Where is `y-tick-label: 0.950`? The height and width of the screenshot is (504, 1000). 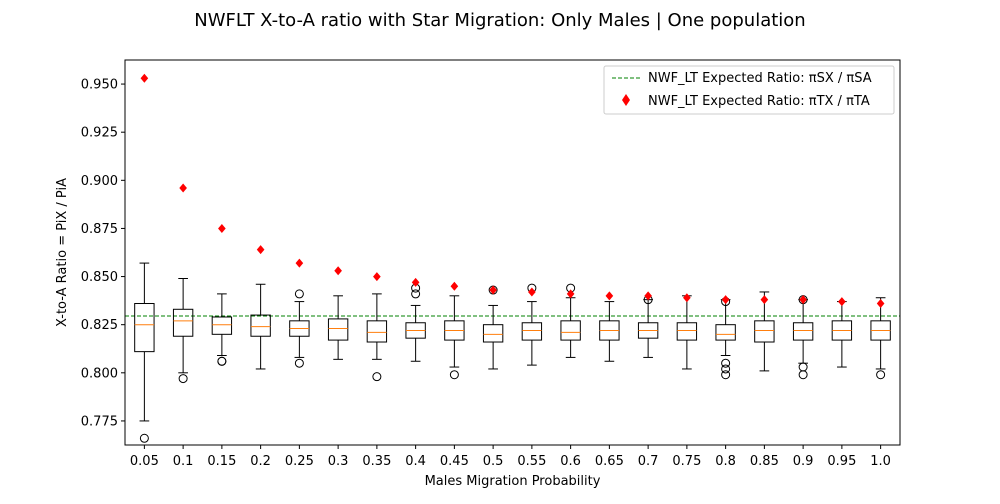
y-tick-label: 0.950 is located at coordinates (99, 85).